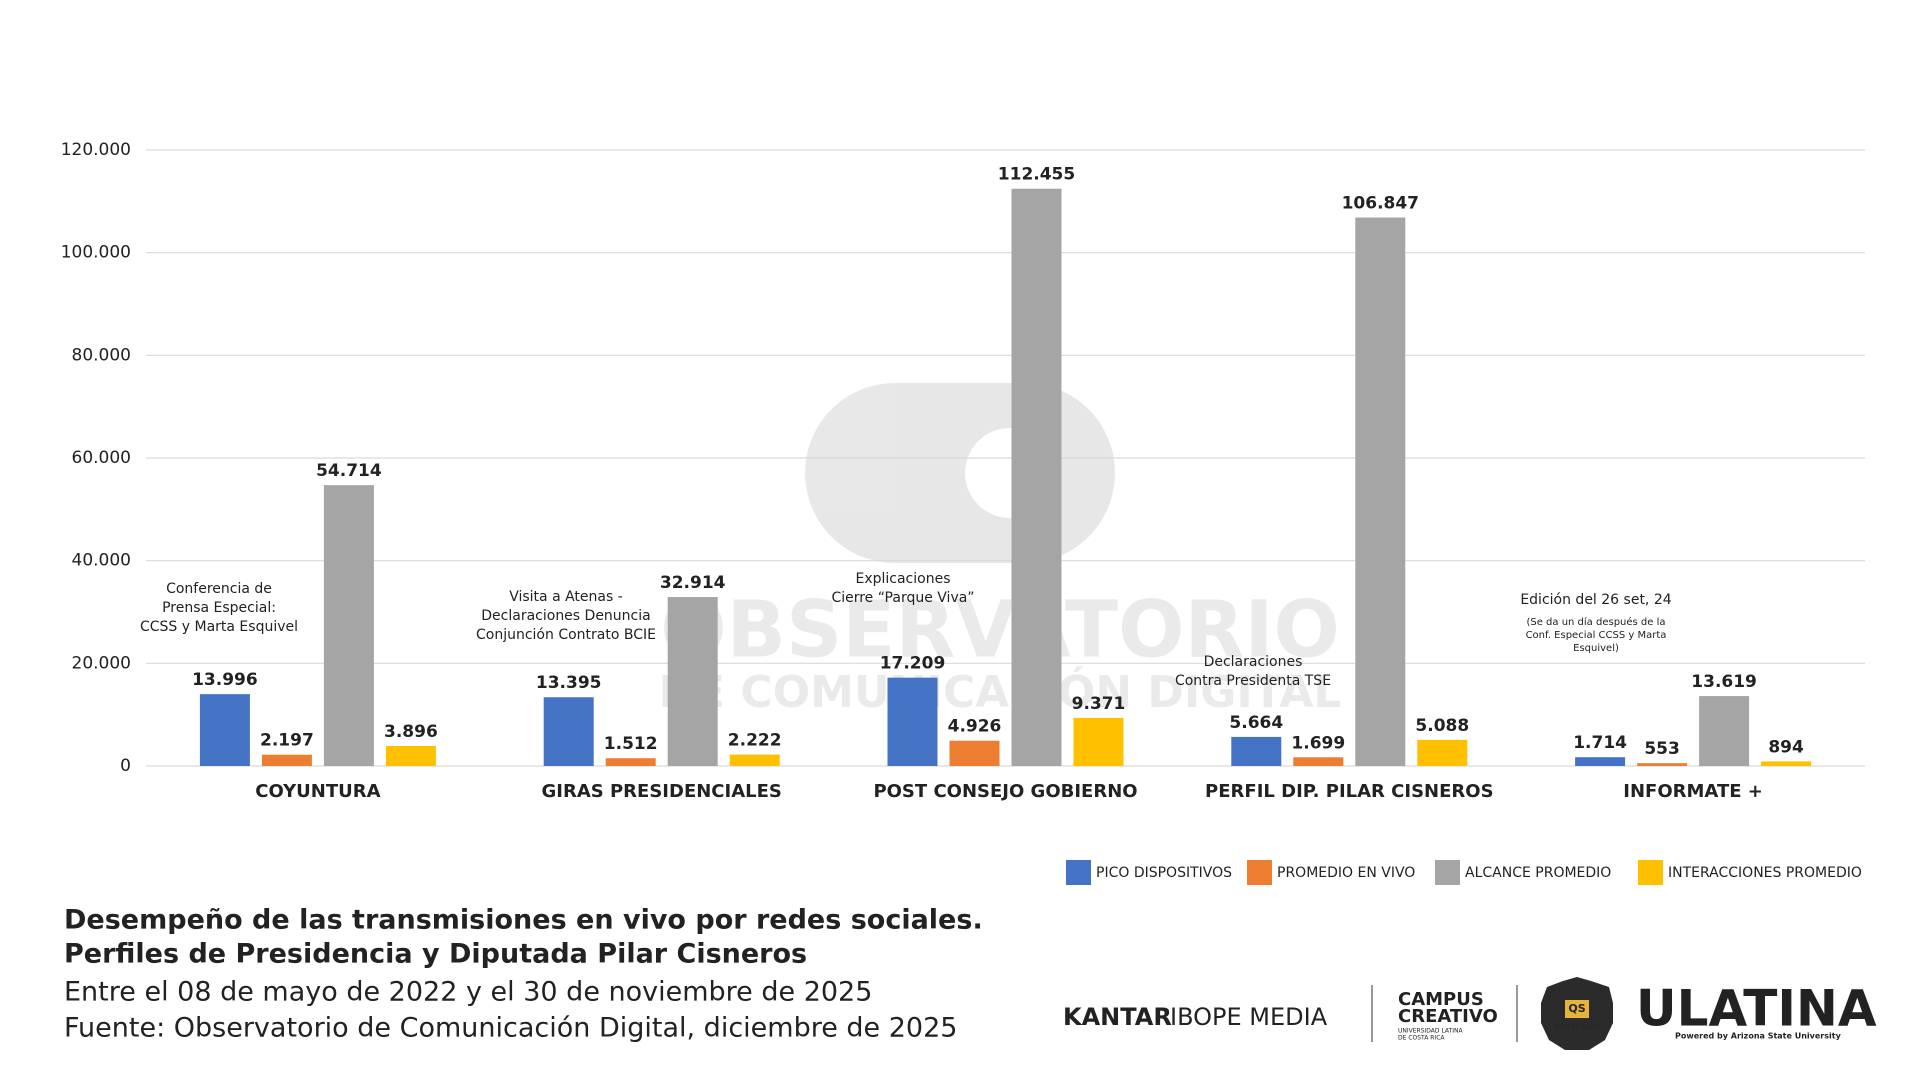 The height and width of the screenshot is (1080, 1920). What do you see at coordinates (1253, 681) in the screenshot?
I see `annotation: Contra Presidenta TSE` at bounding box center [1253, 681].